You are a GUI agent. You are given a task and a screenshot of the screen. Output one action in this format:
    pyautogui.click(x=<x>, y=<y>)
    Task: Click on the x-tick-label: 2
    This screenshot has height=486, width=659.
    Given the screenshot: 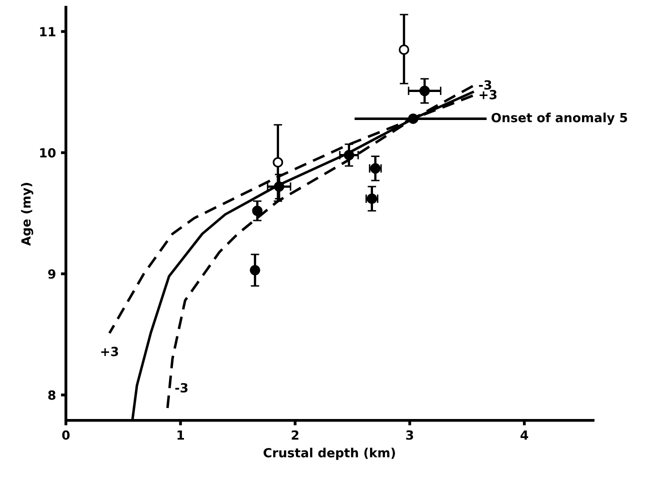 What is the action you would take?
    pyautogui.click(x=295, y=435)
    